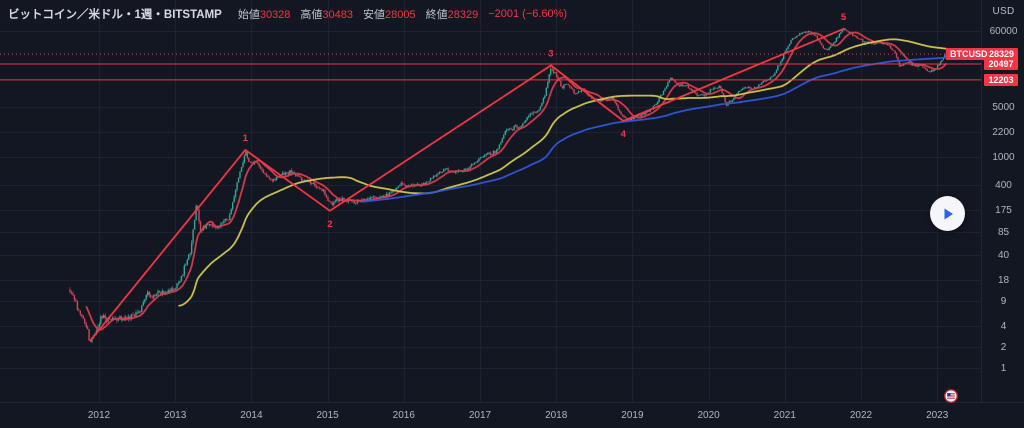  I want to click on year-label: 2014, so click(251, 415).